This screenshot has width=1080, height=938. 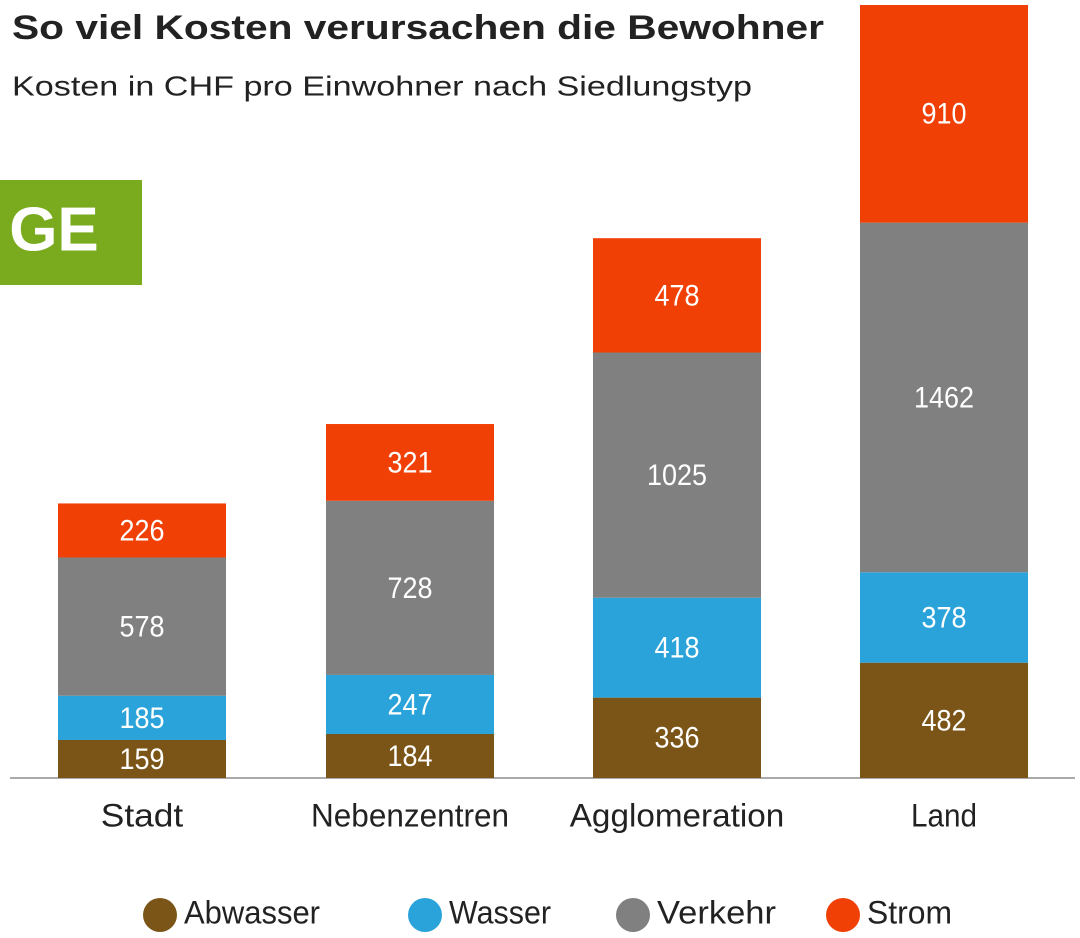 I want to click on value-label: 1025, so click(x=677, y=475).